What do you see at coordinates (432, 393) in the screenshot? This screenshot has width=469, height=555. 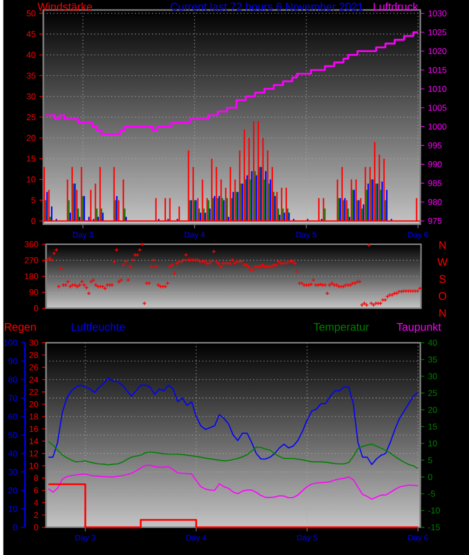 I see `y2-tick-label: 25` at bounding box center [432, 393].